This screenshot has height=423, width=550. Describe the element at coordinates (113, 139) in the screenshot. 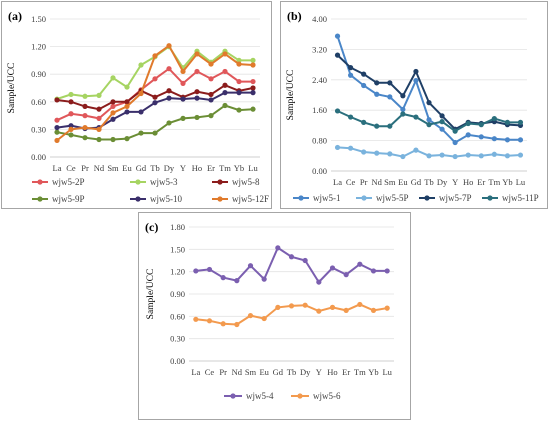

I see `data-point-wjw5-9p-sm` at that location.